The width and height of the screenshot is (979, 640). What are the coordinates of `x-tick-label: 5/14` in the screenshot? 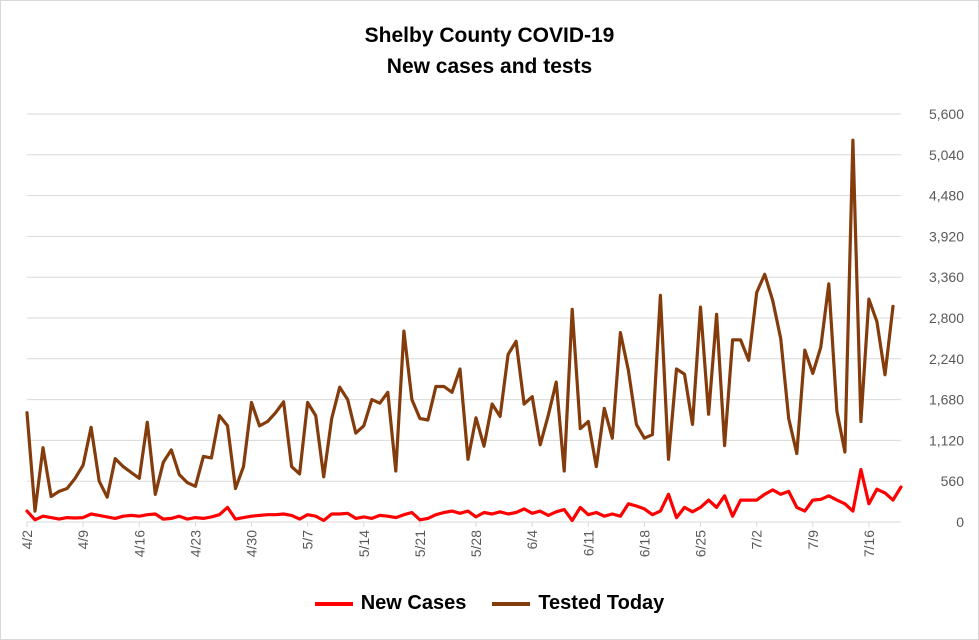 It's located at (364, 543).